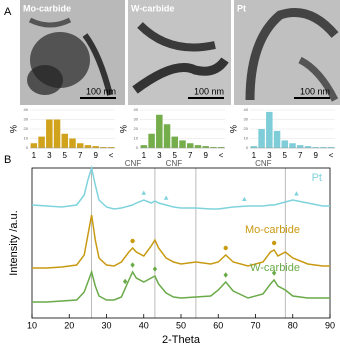 This screenshot has width=340, height=348. Describe the element at coordinates (14, 242) in the screenshot. I see `y-axis-label: Intensity /a.u.` at that location.